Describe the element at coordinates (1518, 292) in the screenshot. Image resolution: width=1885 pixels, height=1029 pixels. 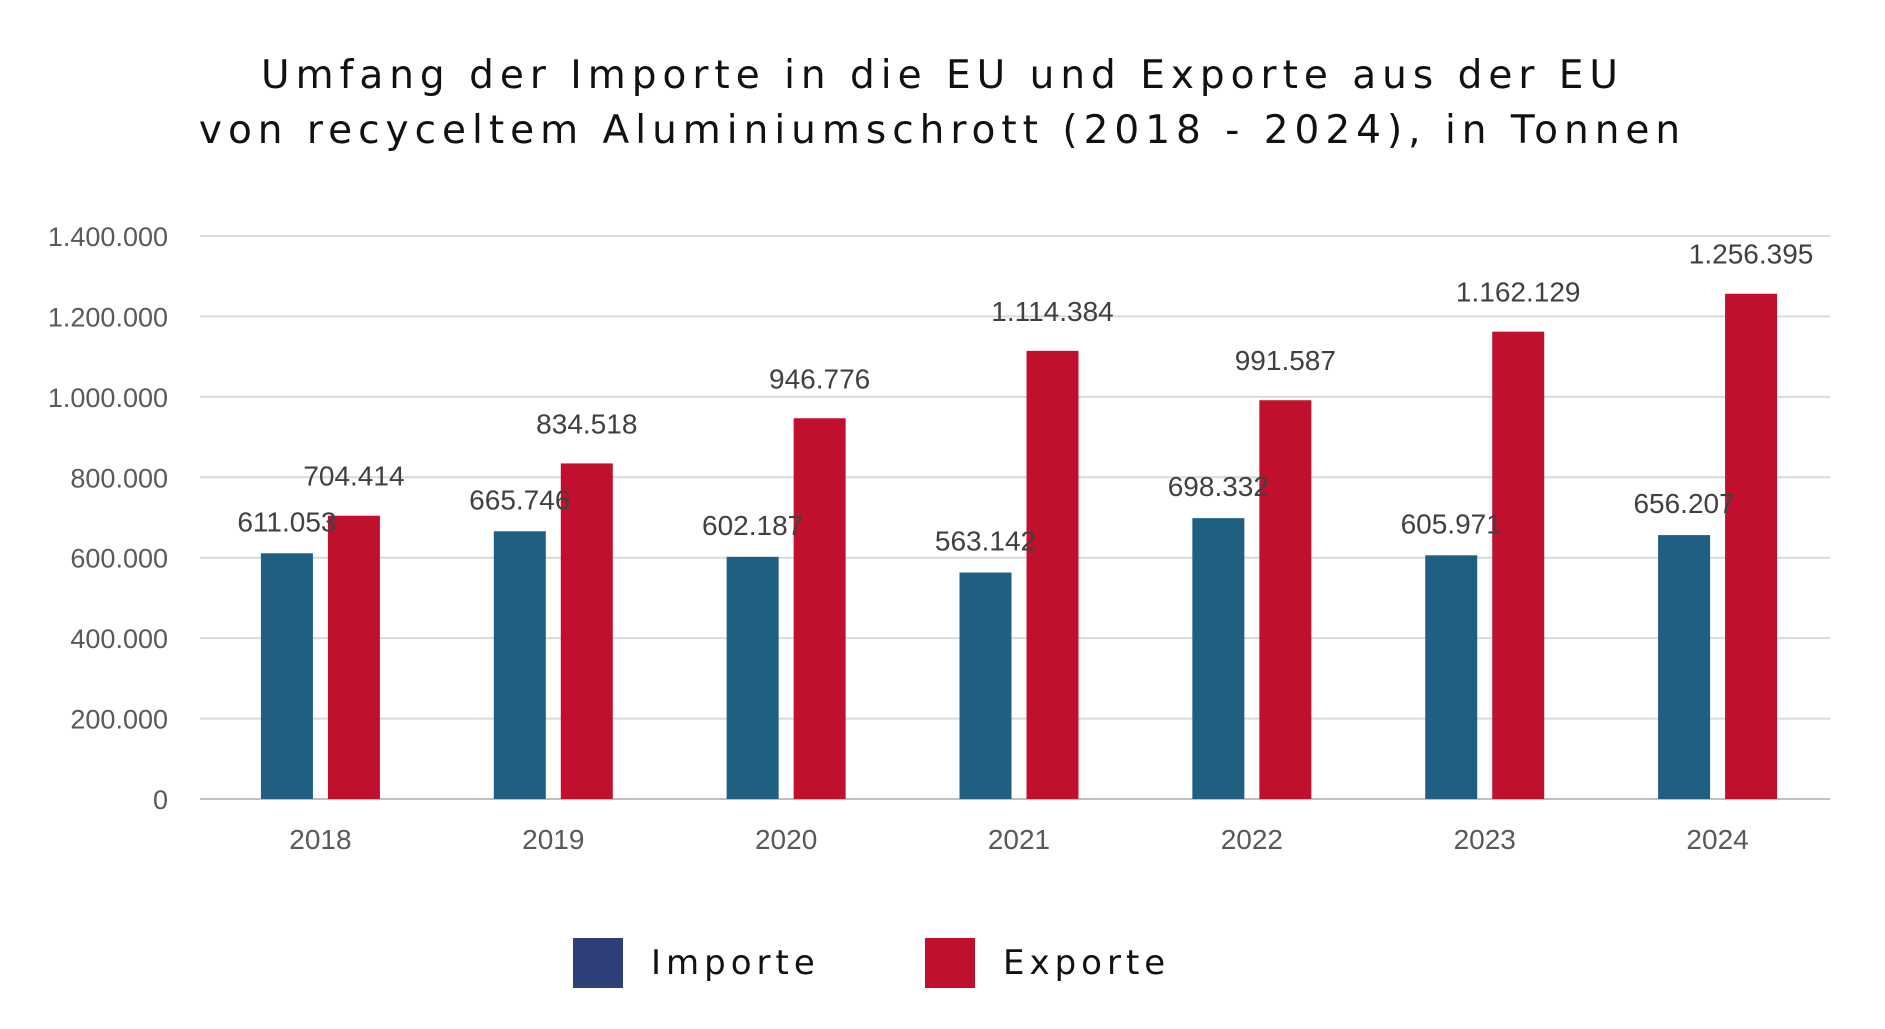
I see `value-label-exporte: 1.162.129` at that location.